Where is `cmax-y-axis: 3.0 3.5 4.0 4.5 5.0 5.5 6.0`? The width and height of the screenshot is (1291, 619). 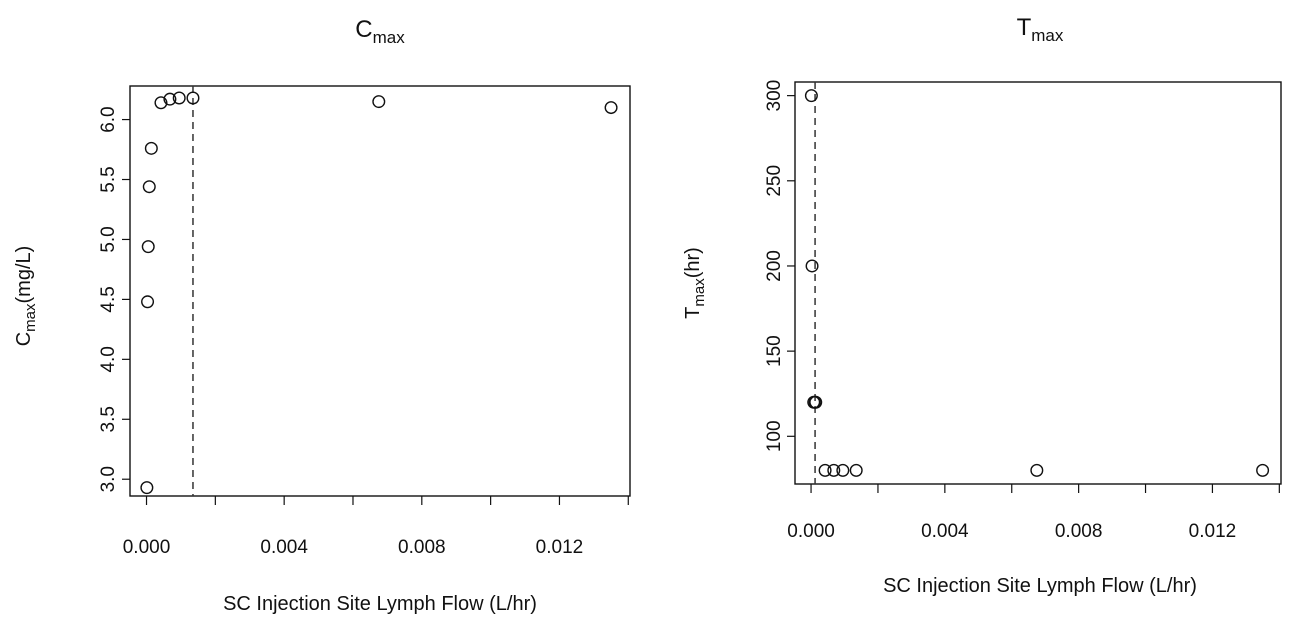 cmax-y-axis: 3.0 3.5 4.0 4.5 5.0 5.5 6.0 is located at coordinates (114, 299).